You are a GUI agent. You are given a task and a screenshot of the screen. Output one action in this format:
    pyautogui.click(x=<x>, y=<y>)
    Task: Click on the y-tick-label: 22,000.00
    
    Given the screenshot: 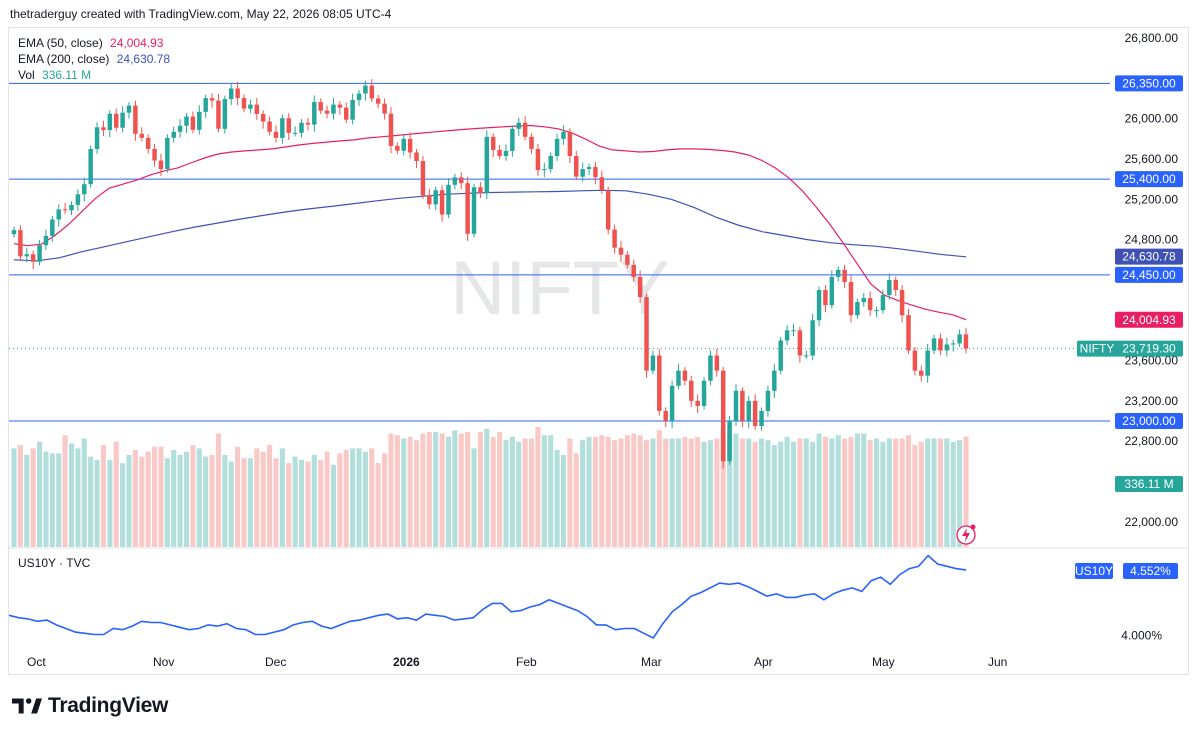 What is the action you would take?
    pyautogui.click(x=1152, y=522)
    